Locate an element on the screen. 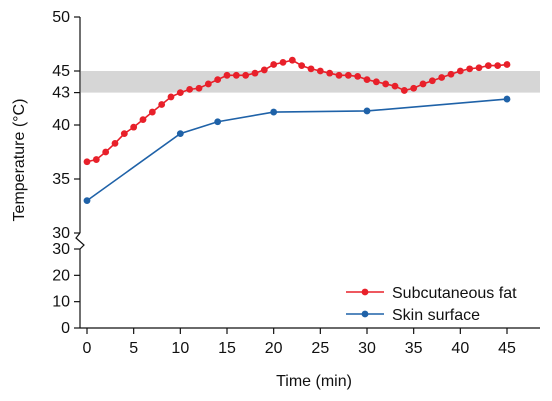  y-axis-title: Temperature (°C) is located at coordinates (19, 160).